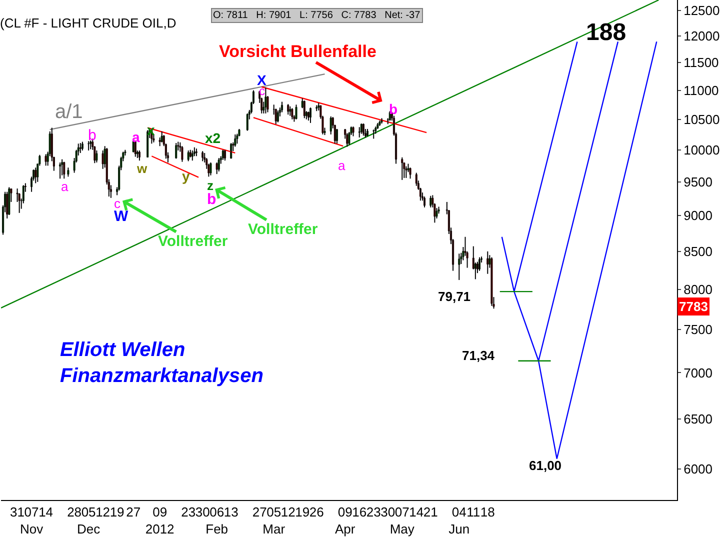  I want to click on y-tick-label: 10500, so click(702, 119).